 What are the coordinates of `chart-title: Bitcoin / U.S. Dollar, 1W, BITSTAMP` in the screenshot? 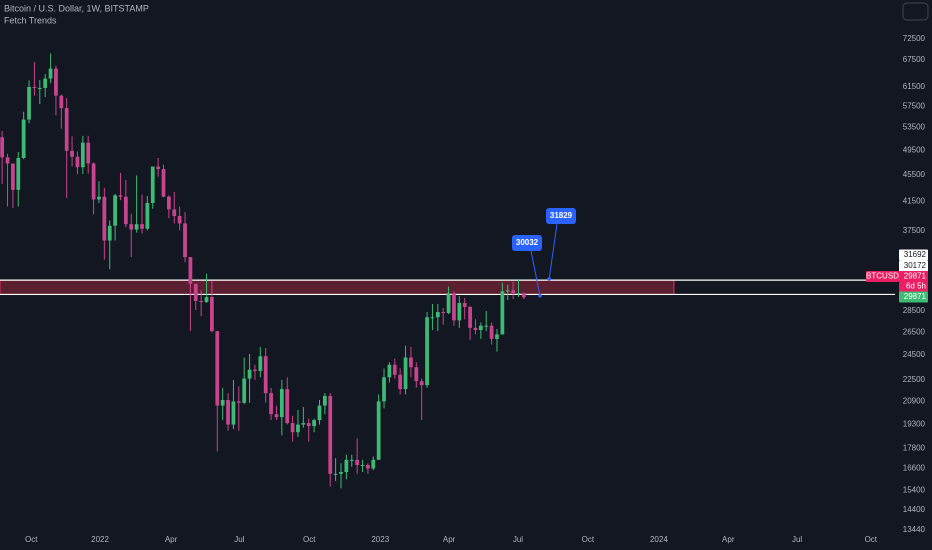 It's located at (76, 8).